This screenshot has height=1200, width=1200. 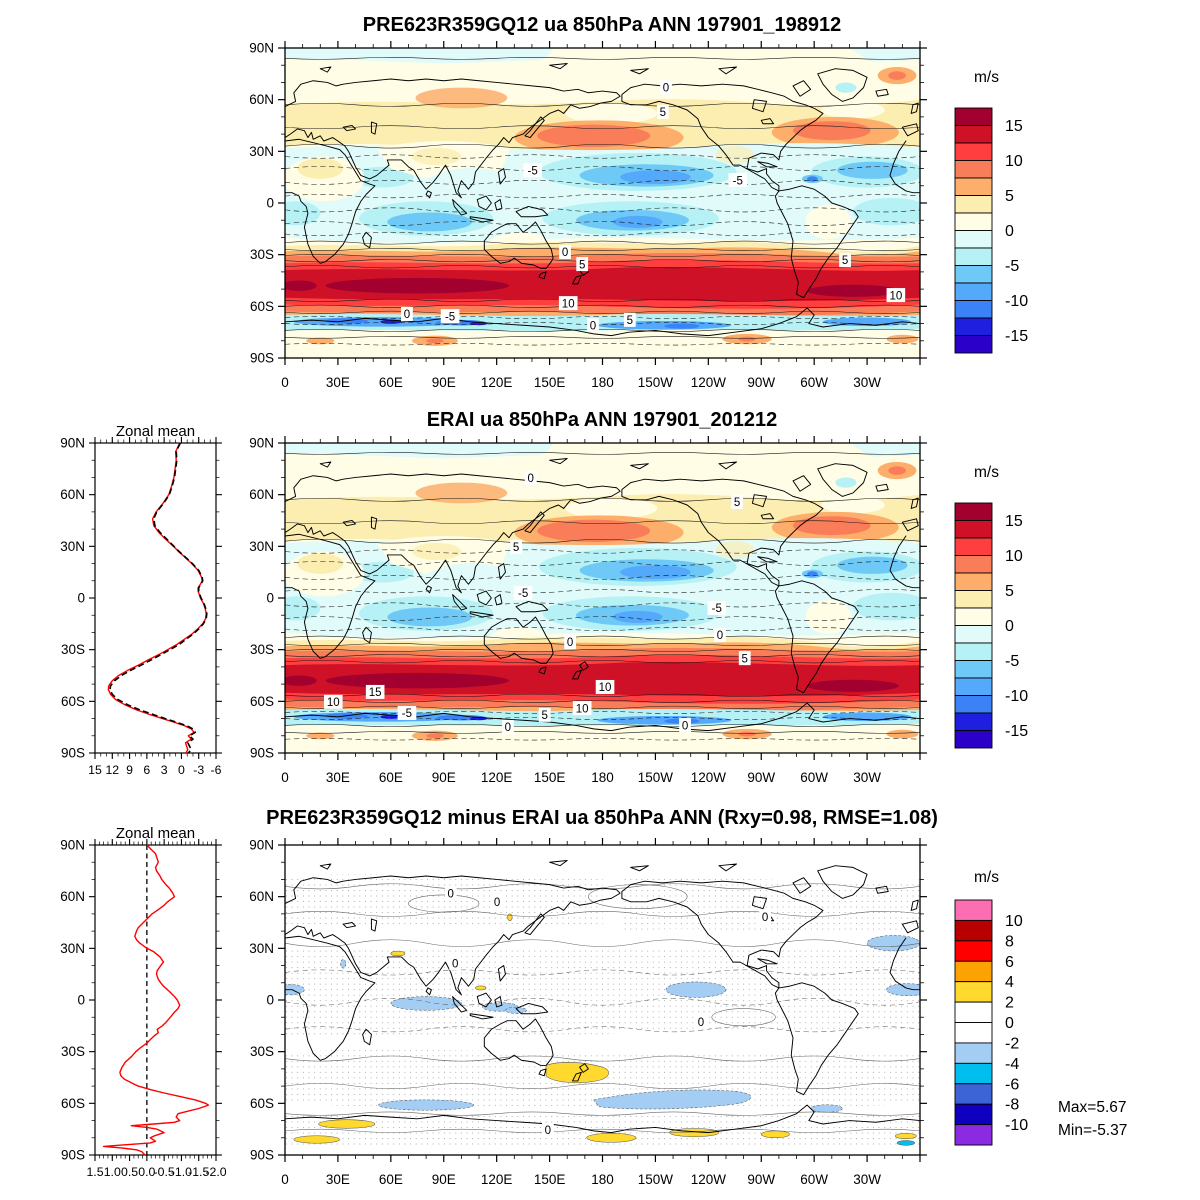 What do you see at coordinates (156, 1000) in the screenshot?
I see `zonal-curve-red-solid` at bounding box center [156, 1000].